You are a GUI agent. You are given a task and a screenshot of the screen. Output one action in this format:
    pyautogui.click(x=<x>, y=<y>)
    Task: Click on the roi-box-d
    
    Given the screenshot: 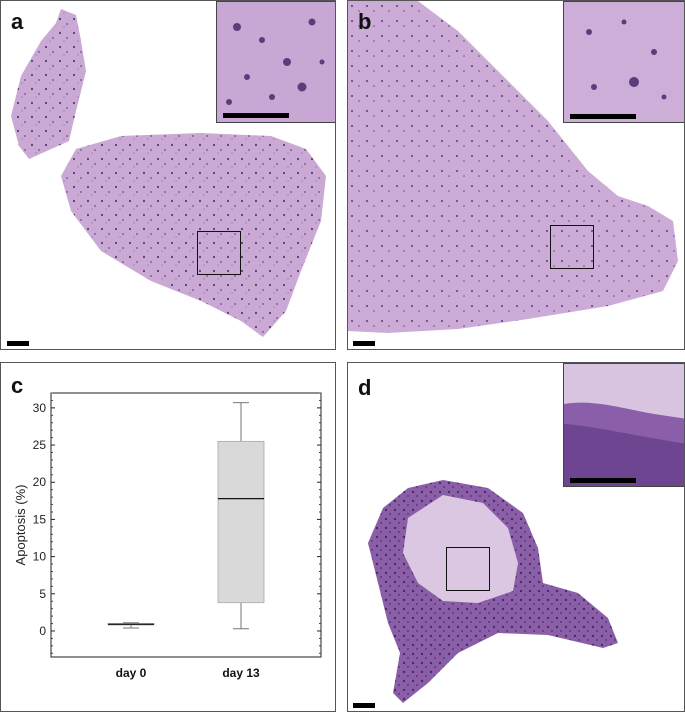 What is the action you would take?
    pyautogui.click(x=468, y=569)
    